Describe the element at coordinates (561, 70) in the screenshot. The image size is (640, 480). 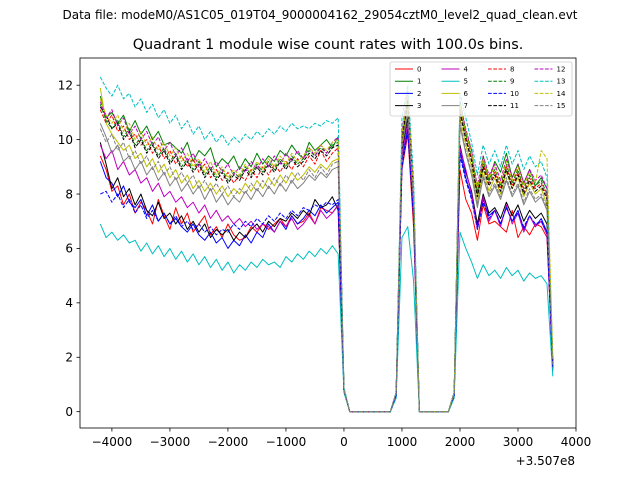
I see `legend-label-12: 12` at that location.